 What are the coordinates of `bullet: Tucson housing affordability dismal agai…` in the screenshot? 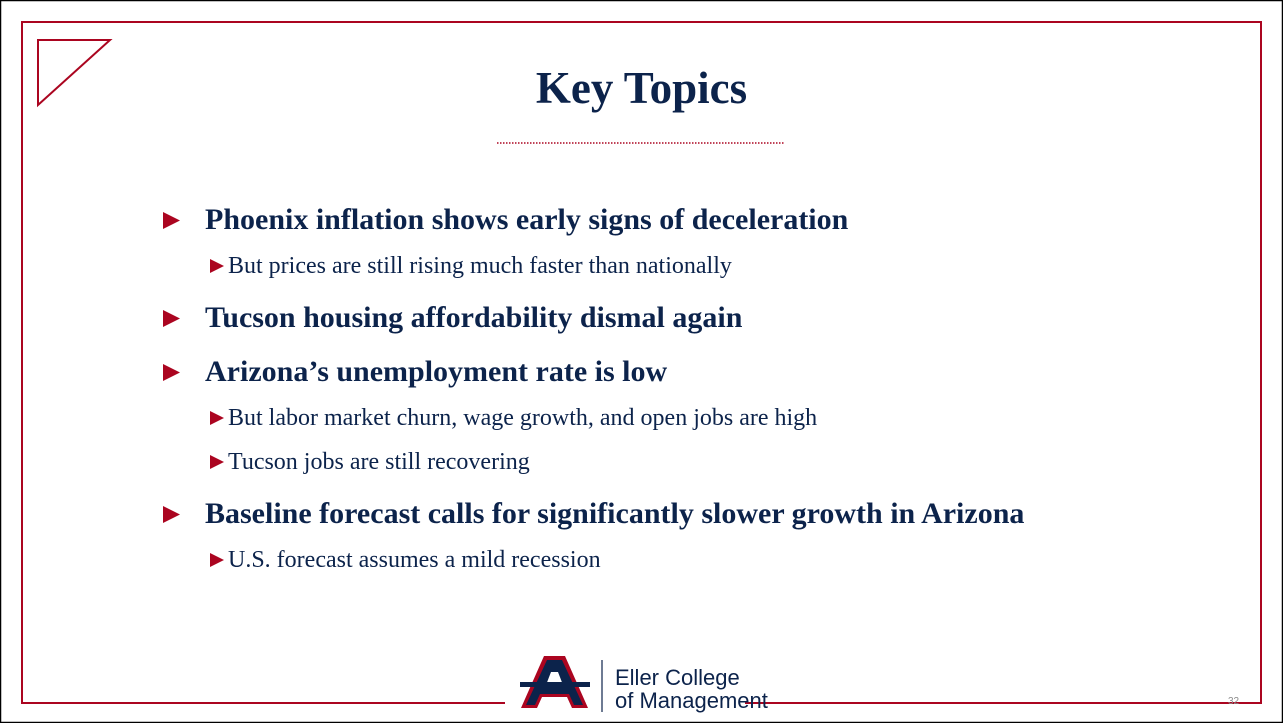 It's located at (619, 318).